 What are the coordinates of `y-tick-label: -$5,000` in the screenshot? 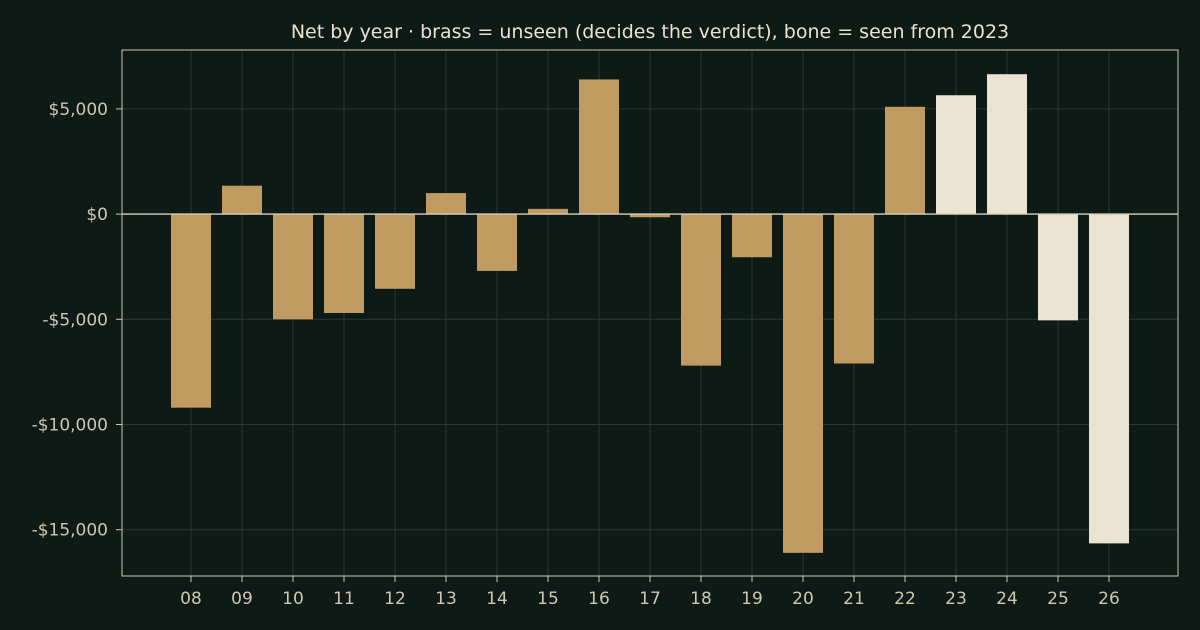 It's located at (75, 320).